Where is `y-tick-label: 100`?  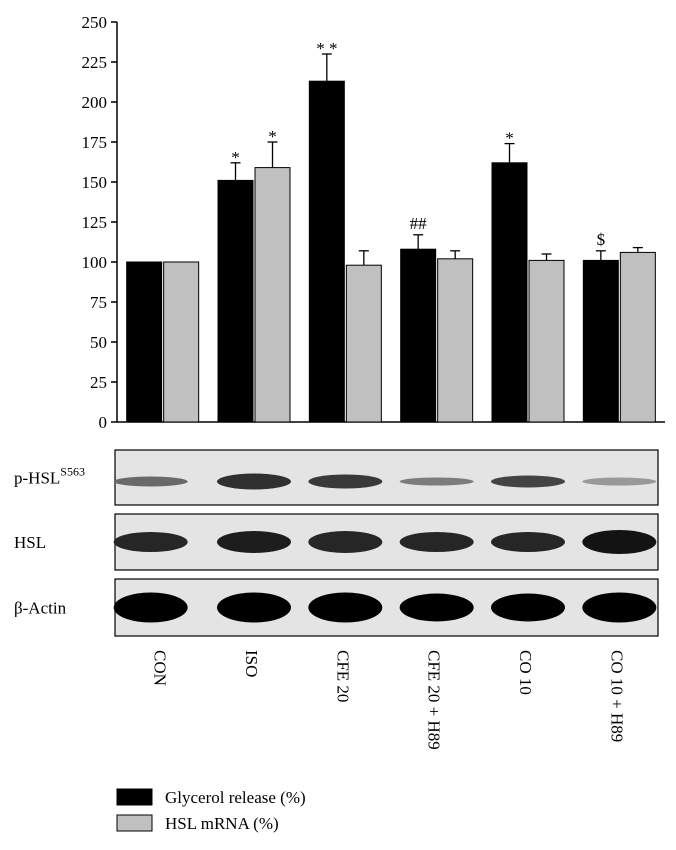
y-tick-label: 100 is located at coordinates (95, 262).